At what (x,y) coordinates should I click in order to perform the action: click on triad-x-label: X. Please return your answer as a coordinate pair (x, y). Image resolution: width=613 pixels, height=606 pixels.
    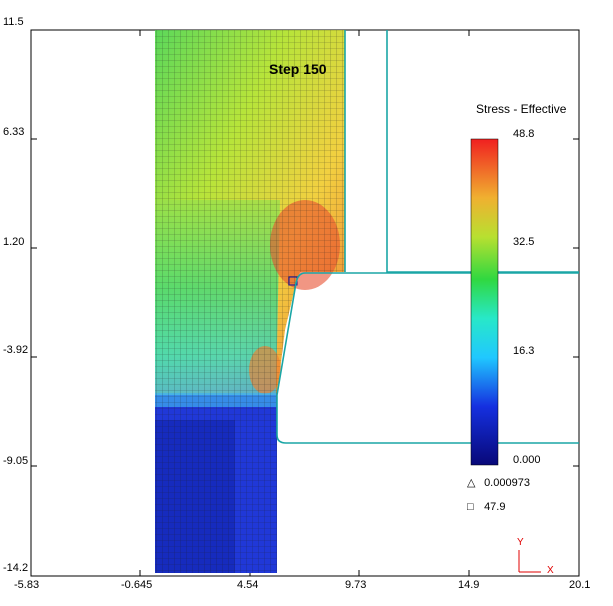
    Looking at the image, I should click on (550, 570).